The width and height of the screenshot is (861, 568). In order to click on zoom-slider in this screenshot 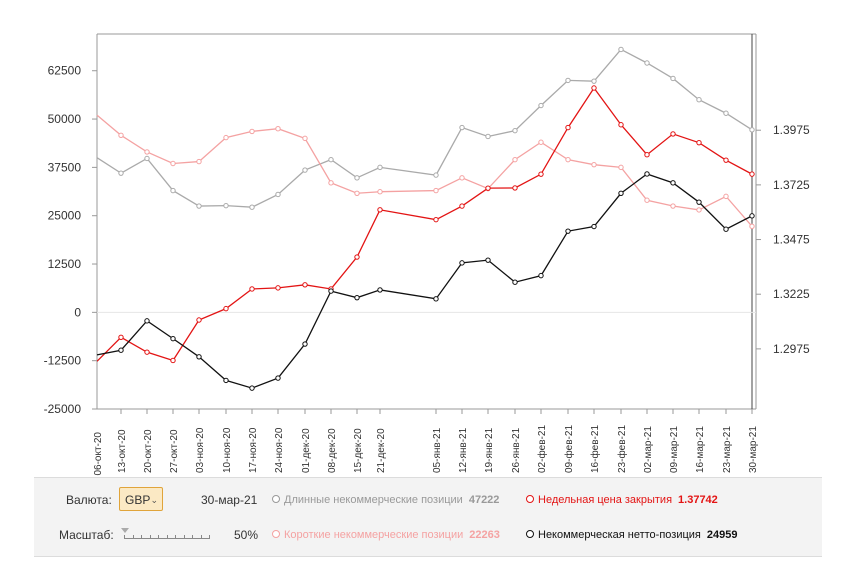, I will do `click(165, 535)`.